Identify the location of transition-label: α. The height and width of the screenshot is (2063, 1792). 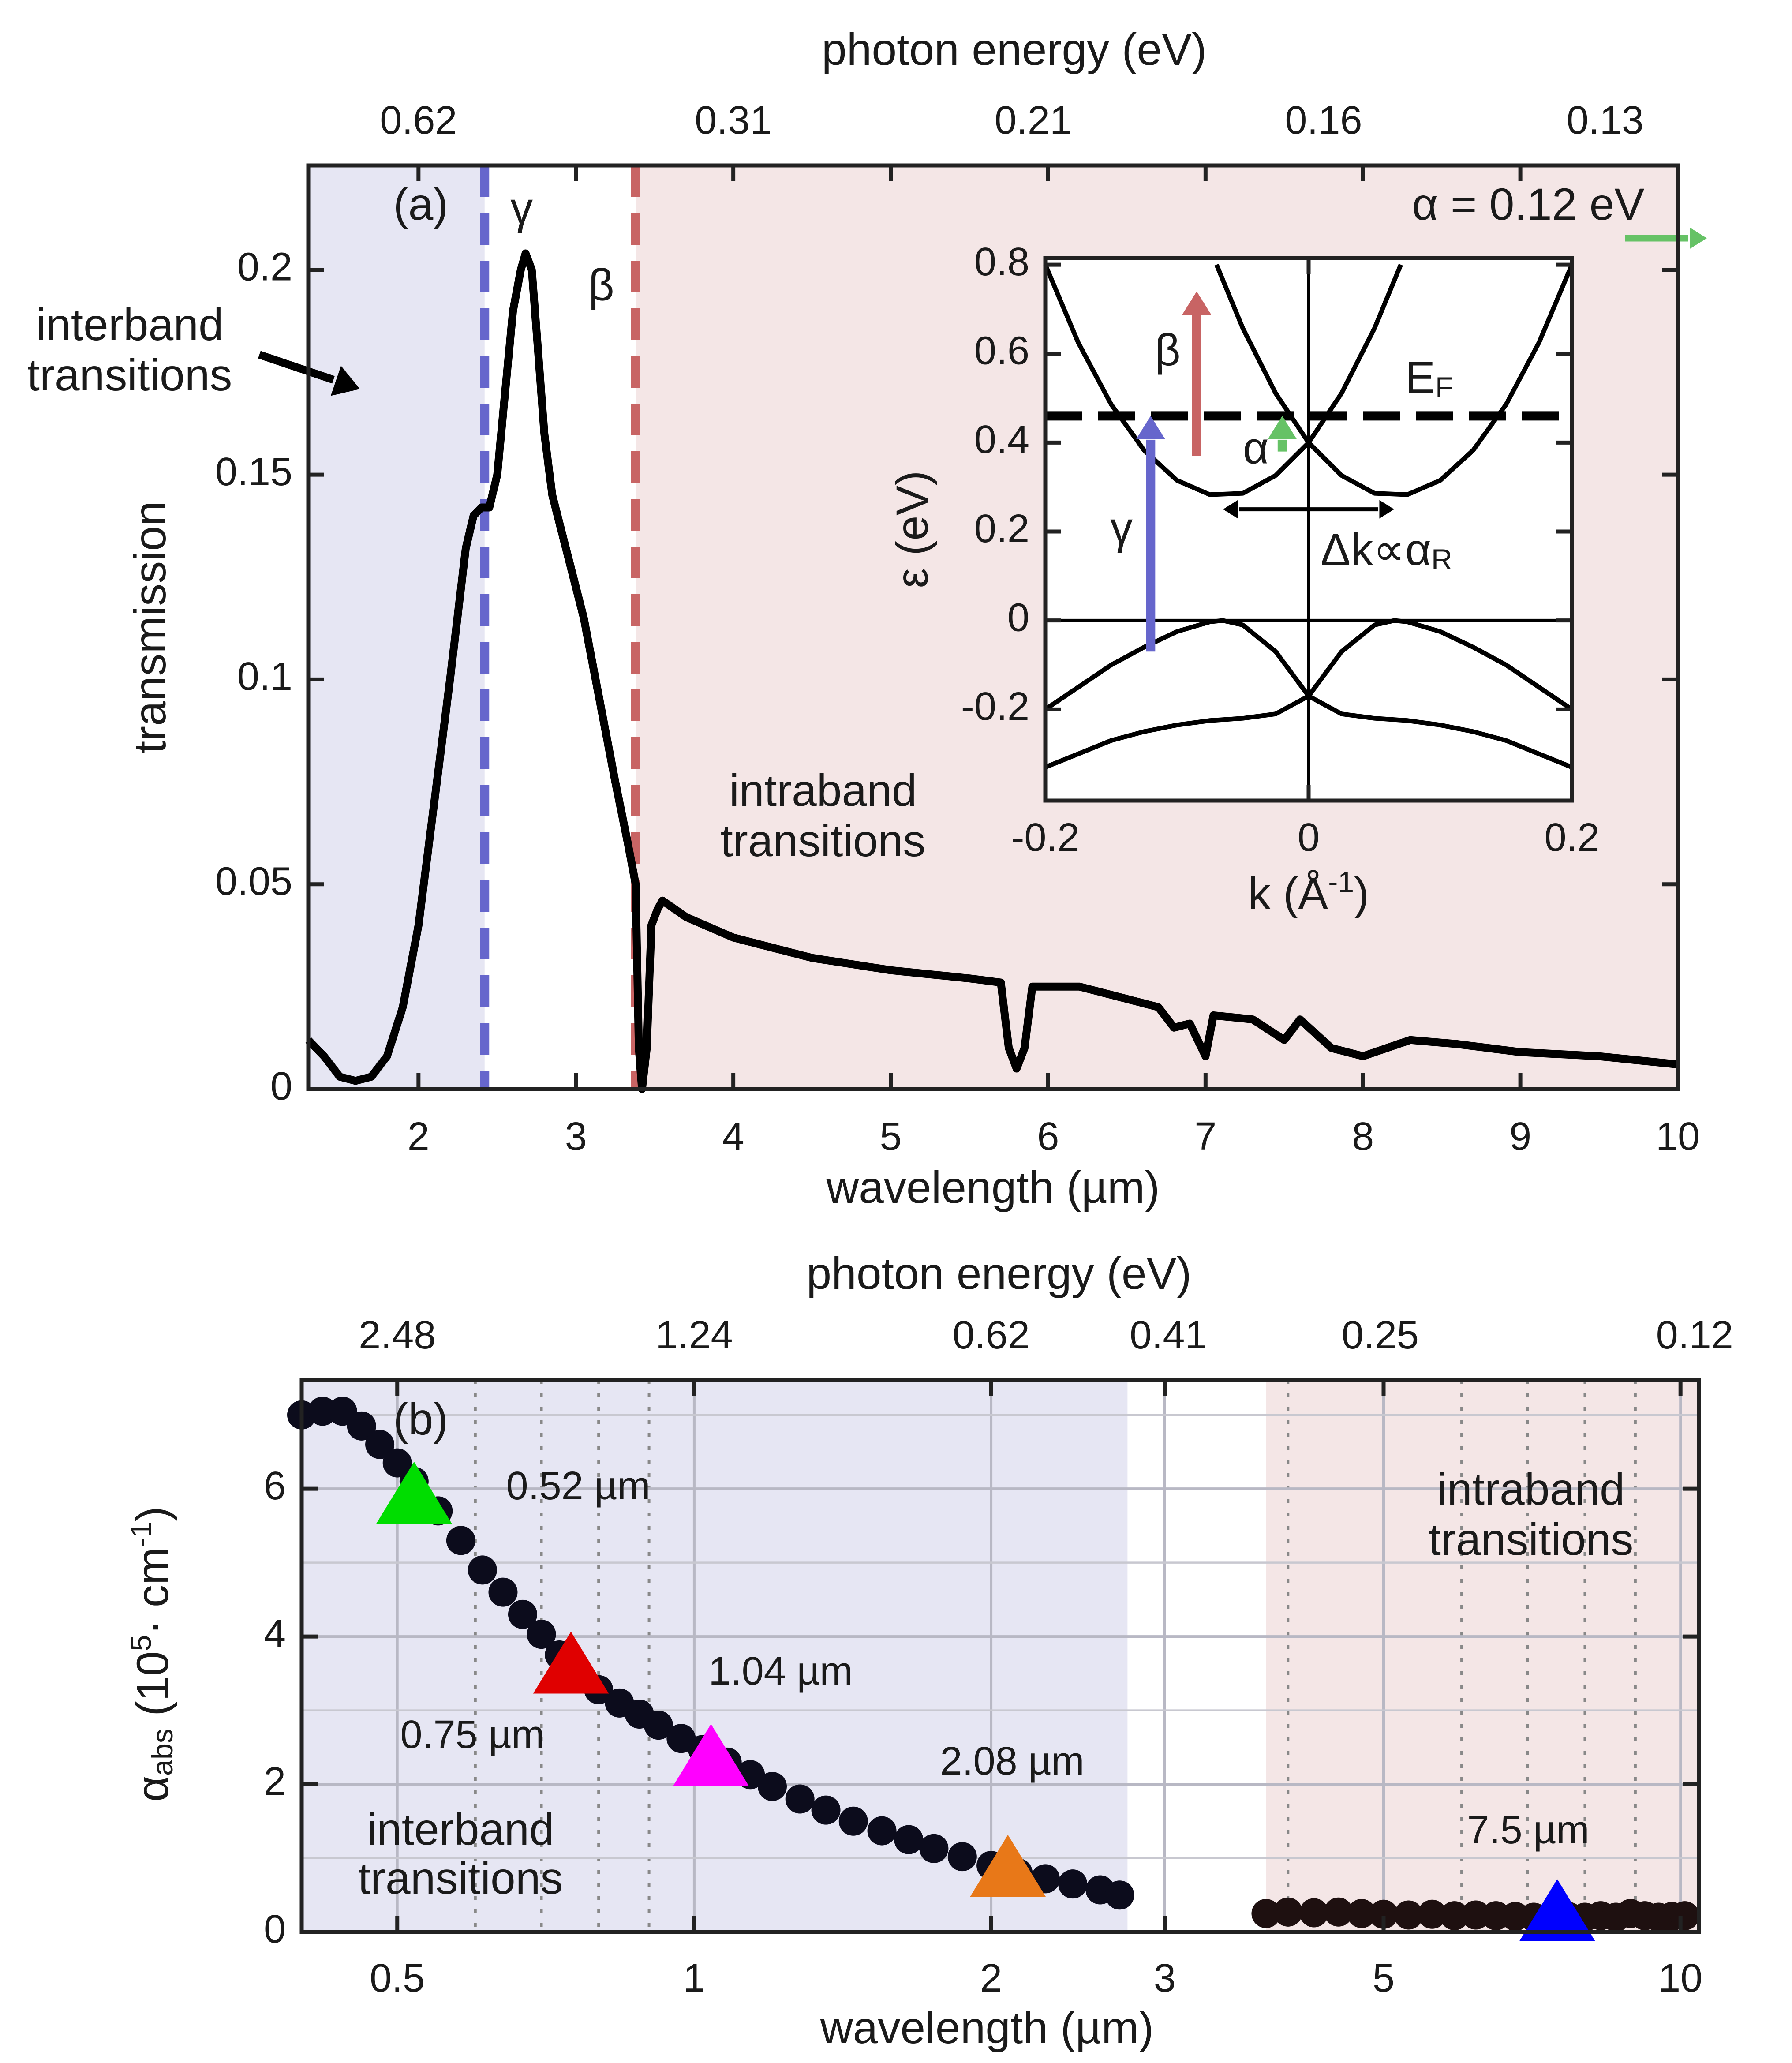
(1256, 448).